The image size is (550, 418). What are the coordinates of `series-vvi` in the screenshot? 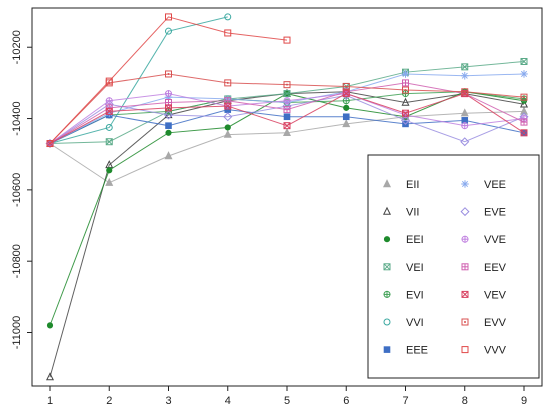 It's located at (139, 80).